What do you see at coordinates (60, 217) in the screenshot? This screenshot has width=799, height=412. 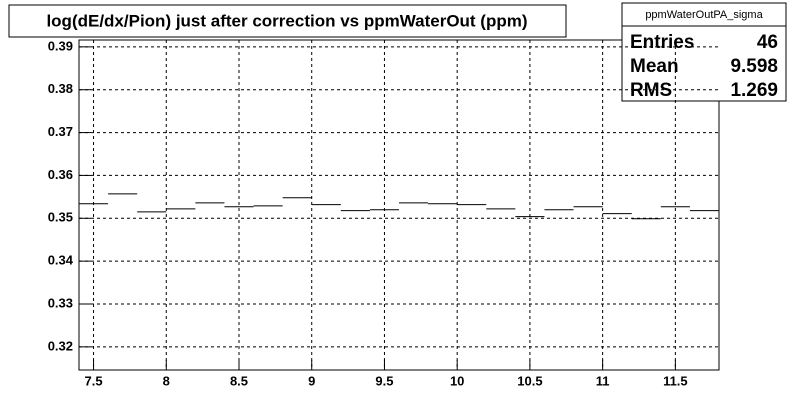 I see `y-tick-label: 0.35` at bounding box center [60, 217].